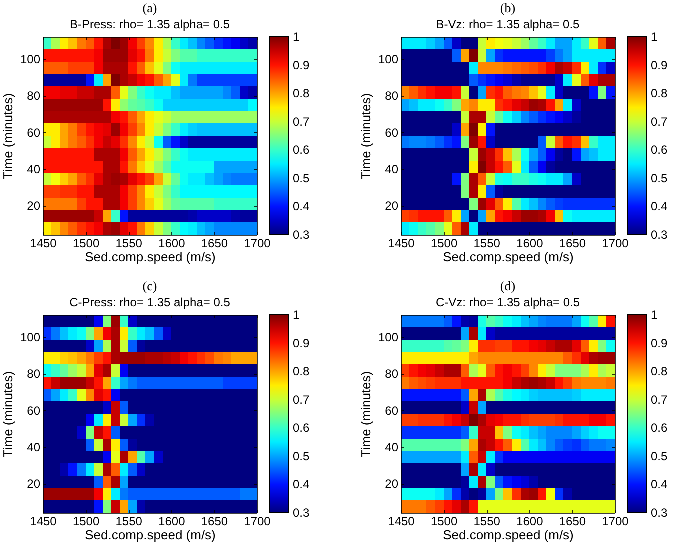 This screenshot has width=678, height=546. I want to click on chart-title: (d), so click(508, 286).